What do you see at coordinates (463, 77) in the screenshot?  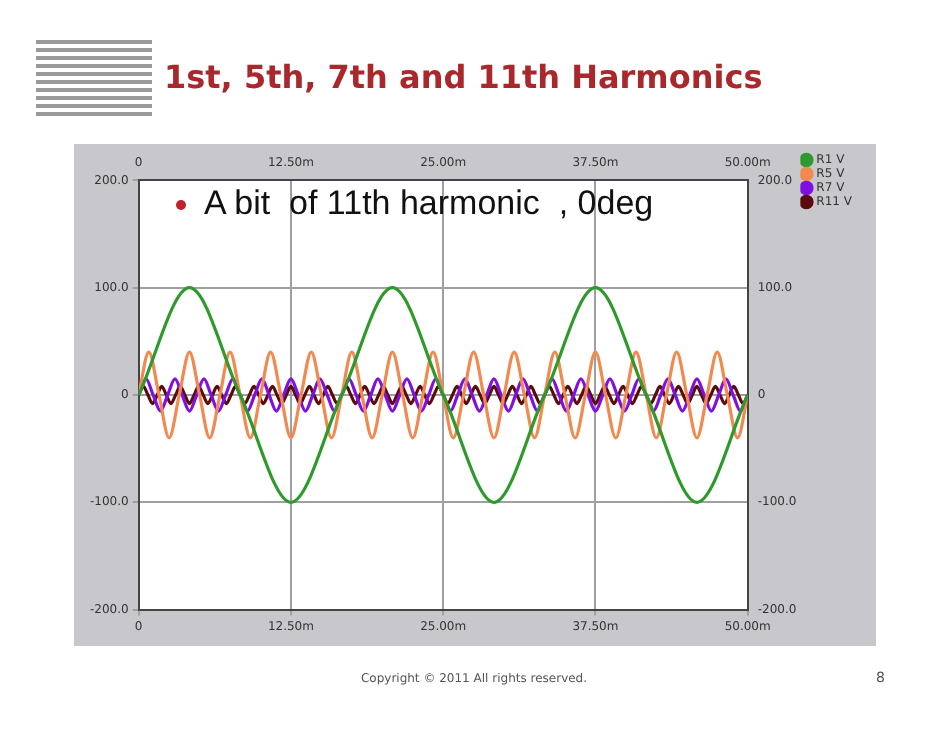 I see `chart-title: 1st, 5th, 7th and 11th Harmonics` at bounding box center [463, 77].